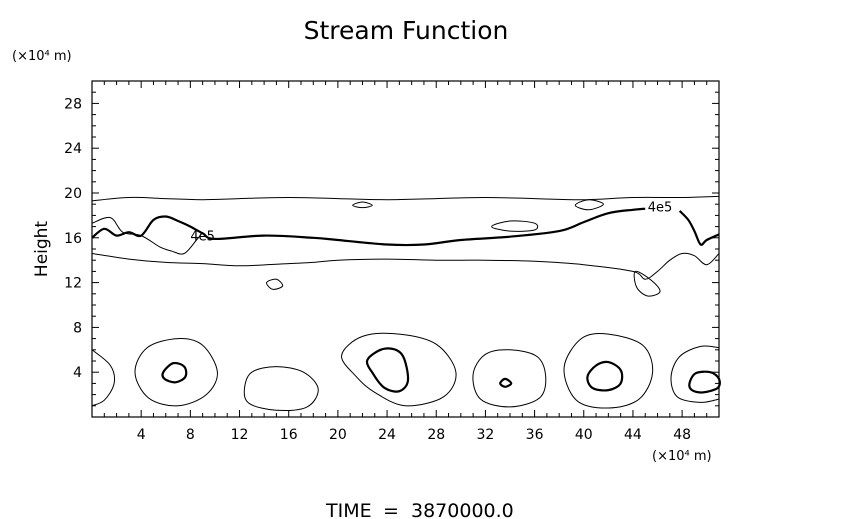 The height and width of the screenshot is (519, 854). Describe the element at coordinates (436, 435) in the screenshot. I see `x-tick-label: 28` at that location.